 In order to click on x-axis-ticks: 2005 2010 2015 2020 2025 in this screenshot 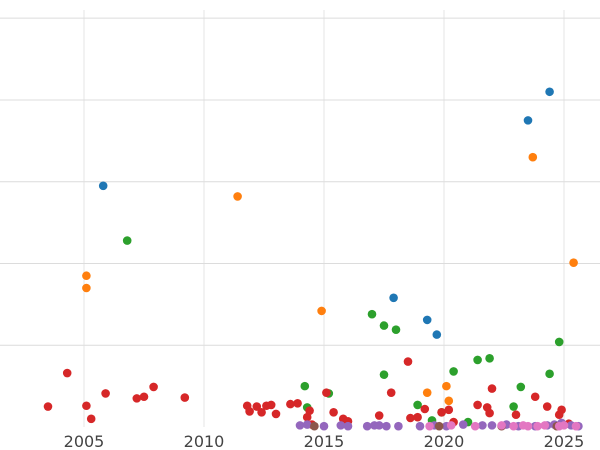, I will do `click(324, 441)`.